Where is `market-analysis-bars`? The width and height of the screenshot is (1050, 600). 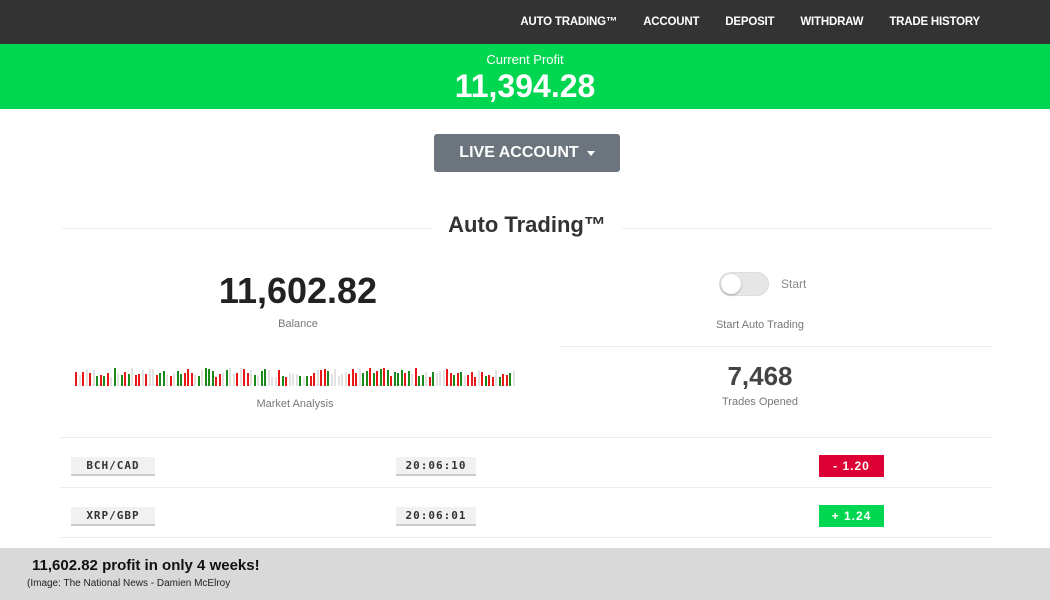
market-analysis-bars is located at coordinates (295, 377).